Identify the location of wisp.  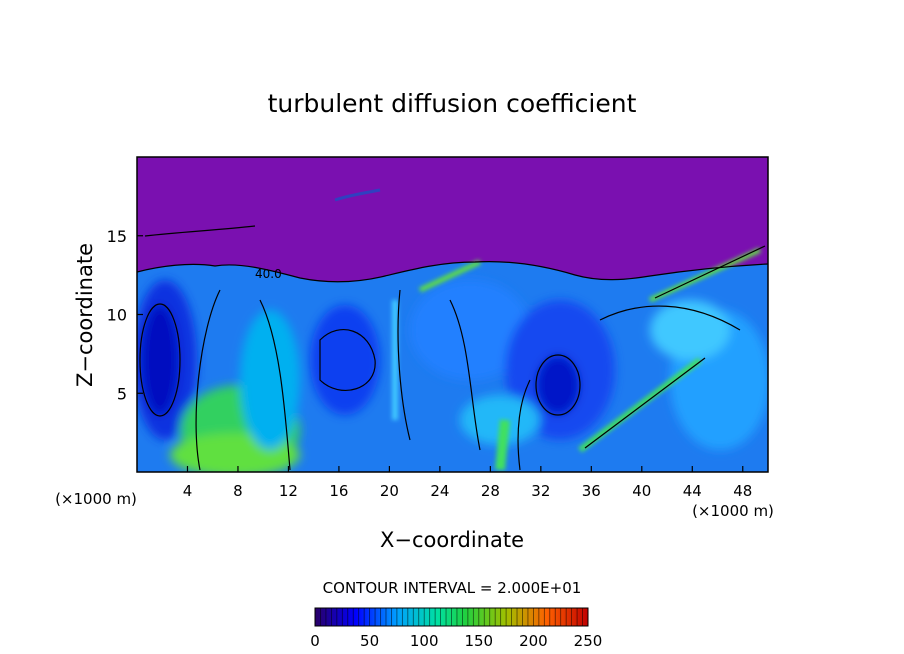
(357, 195).